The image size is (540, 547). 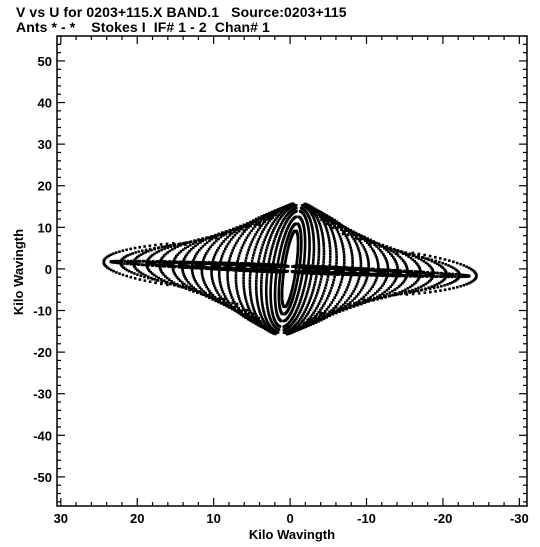 What do you see at coordinates (45, 61) in the screenshot?
I see `y-tick-label: 50` at bounding box center [45, 61].